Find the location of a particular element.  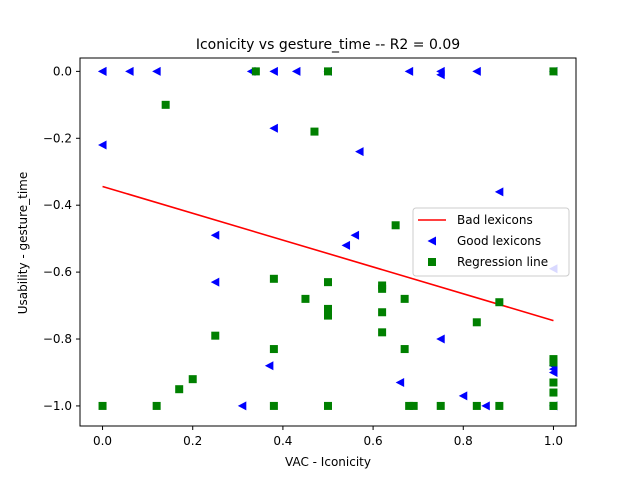

y-tick-label: −1.0 is located at coordinates (57, 406).